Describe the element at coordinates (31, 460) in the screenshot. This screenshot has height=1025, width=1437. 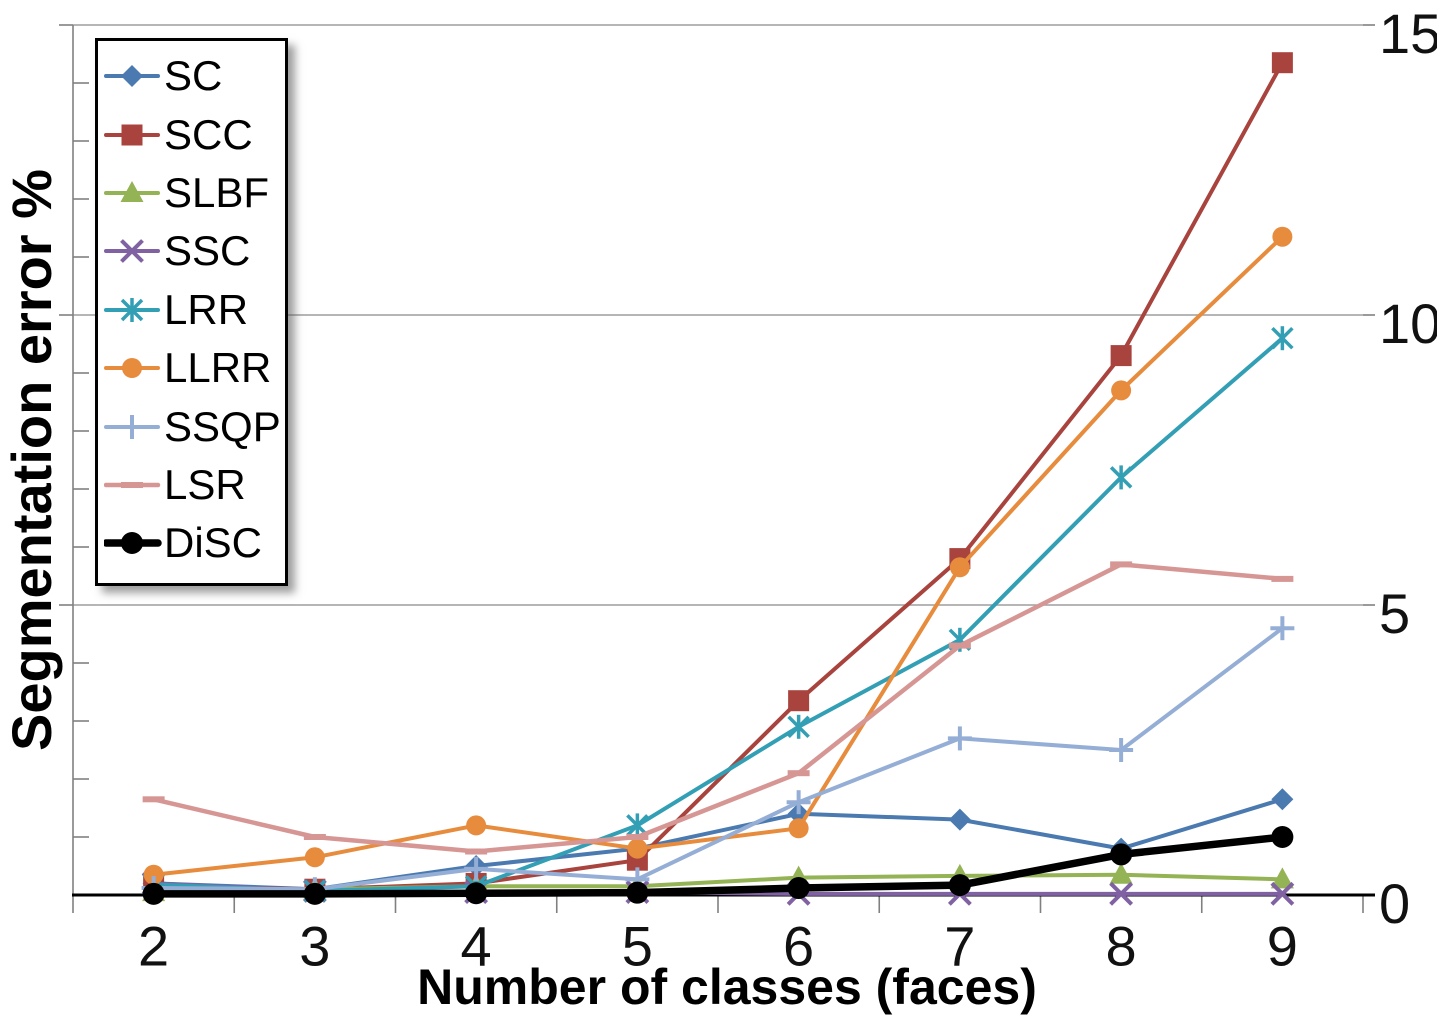
I see `y-axis-title: Segmentation error %` at that location.